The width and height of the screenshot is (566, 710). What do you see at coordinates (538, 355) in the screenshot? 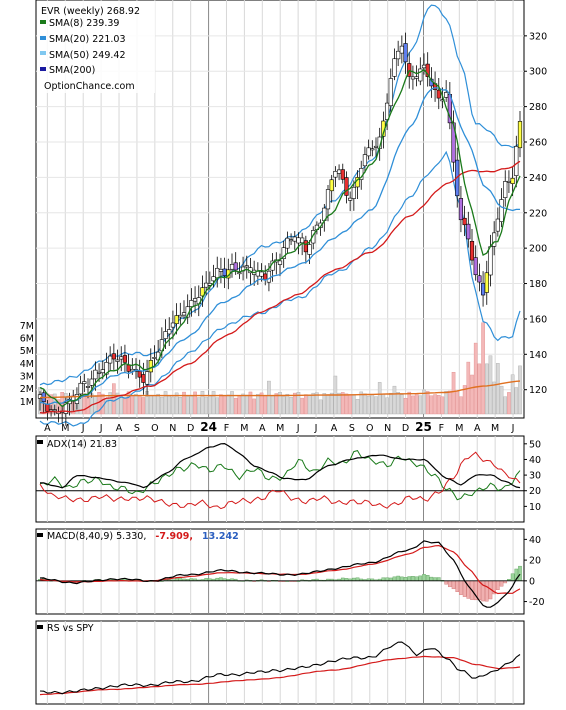
I see `price-tick-label: 140` at bounding box center [538, 355].